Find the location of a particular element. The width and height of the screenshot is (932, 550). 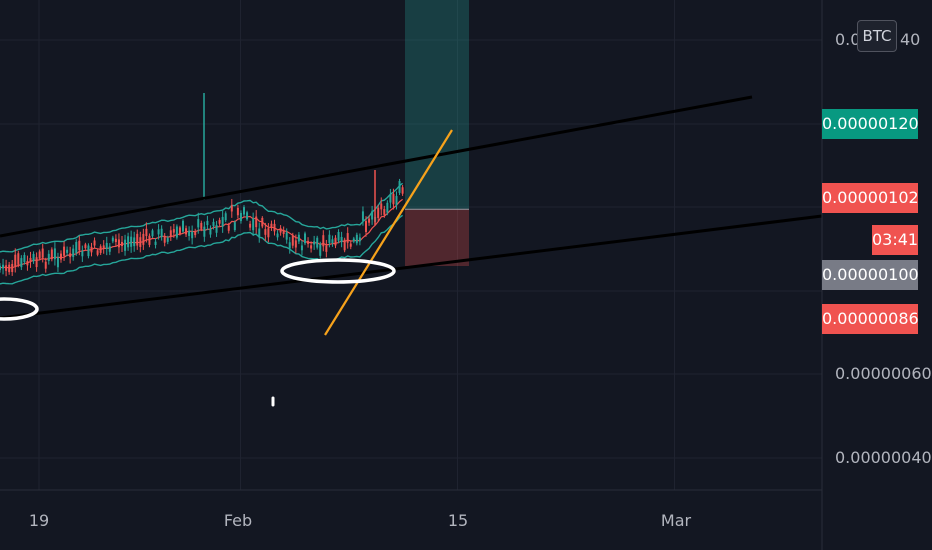

current-price-label: 0.00000100 is located at coordinates (870, 275).